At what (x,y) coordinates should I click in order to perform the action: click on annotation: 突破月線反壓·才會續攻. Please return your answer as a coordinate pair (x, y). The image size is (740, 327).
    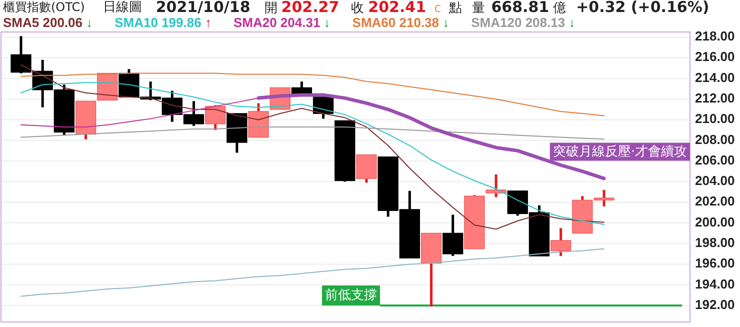
    Looking at the image, I should click on (619, 152).